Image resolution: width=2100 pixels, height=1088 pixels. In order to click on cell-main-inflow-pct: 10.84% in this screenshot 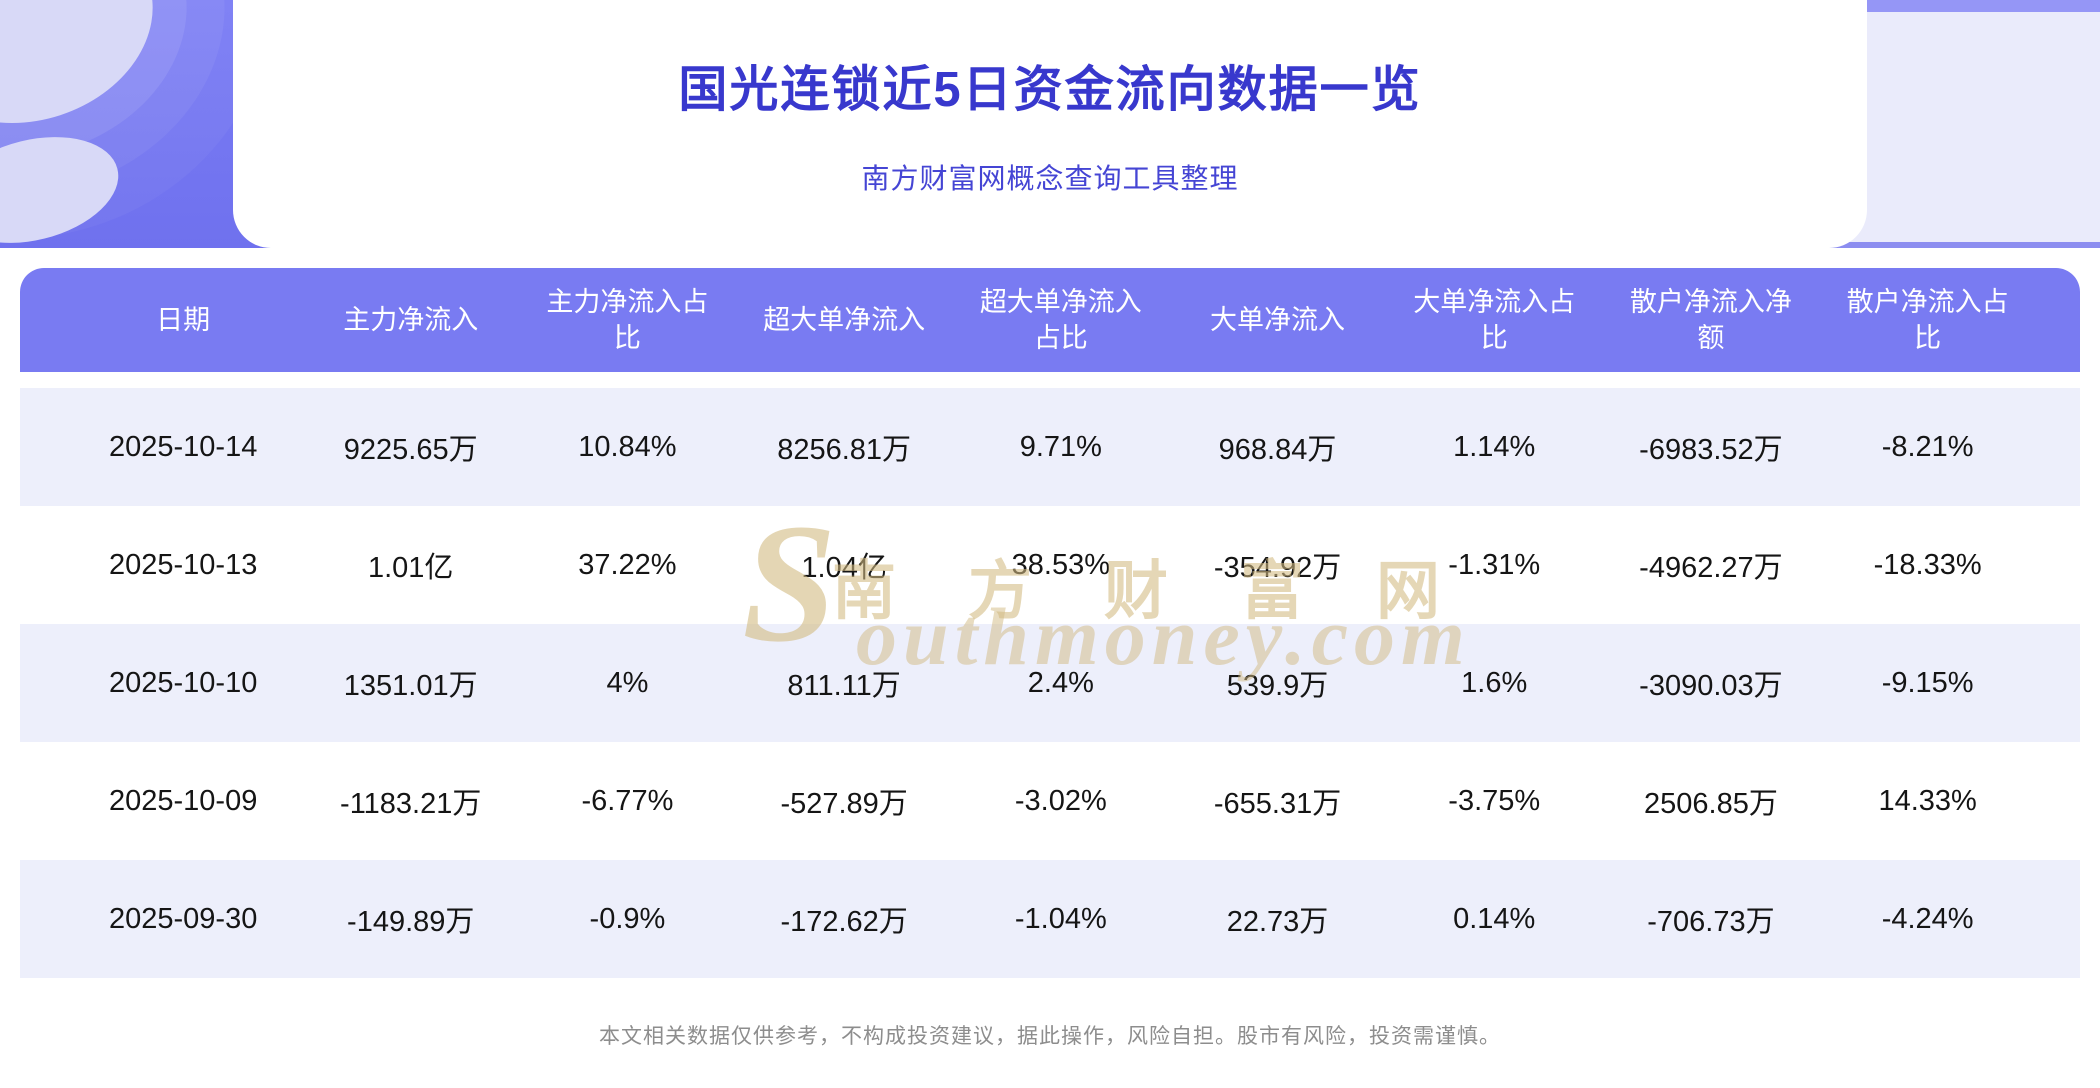, I will do `click(627, 446)`.